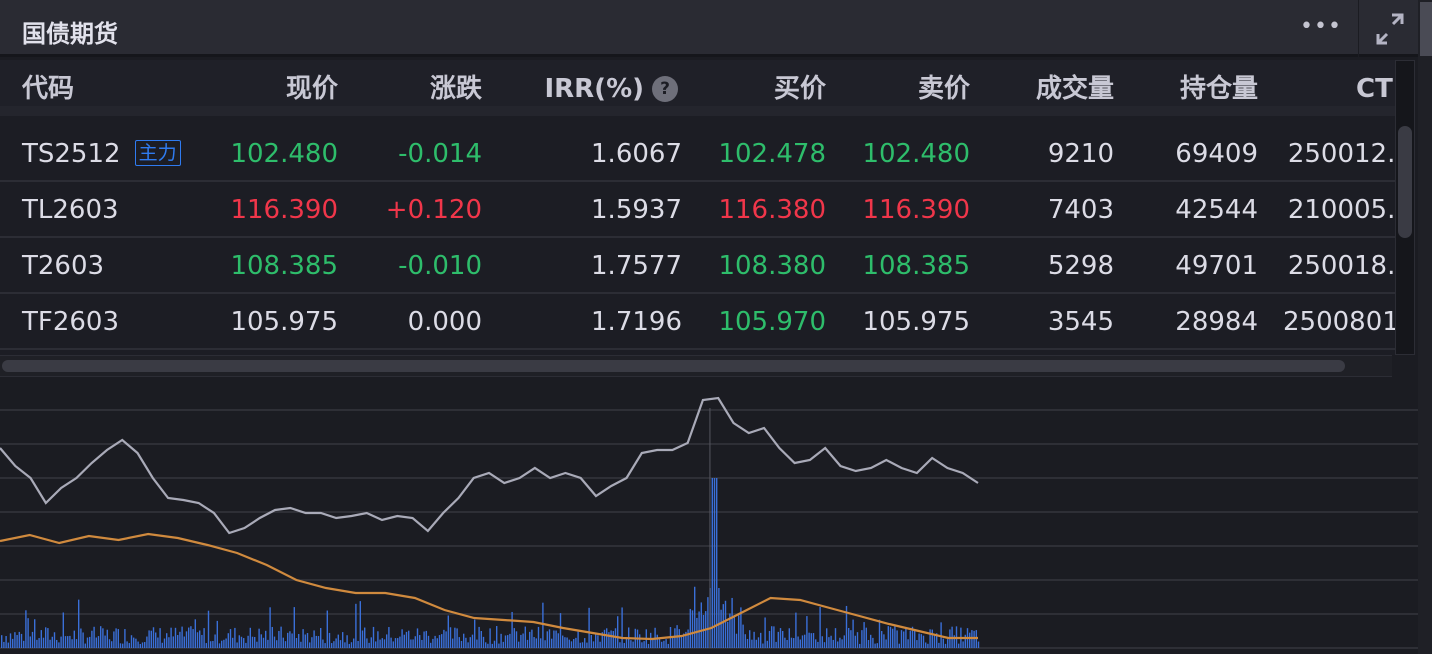  What do you see at coordinates (673, 366) in the screenshot?
I see `horizontal-scroll-thumb` at bounding box center [673, 366].